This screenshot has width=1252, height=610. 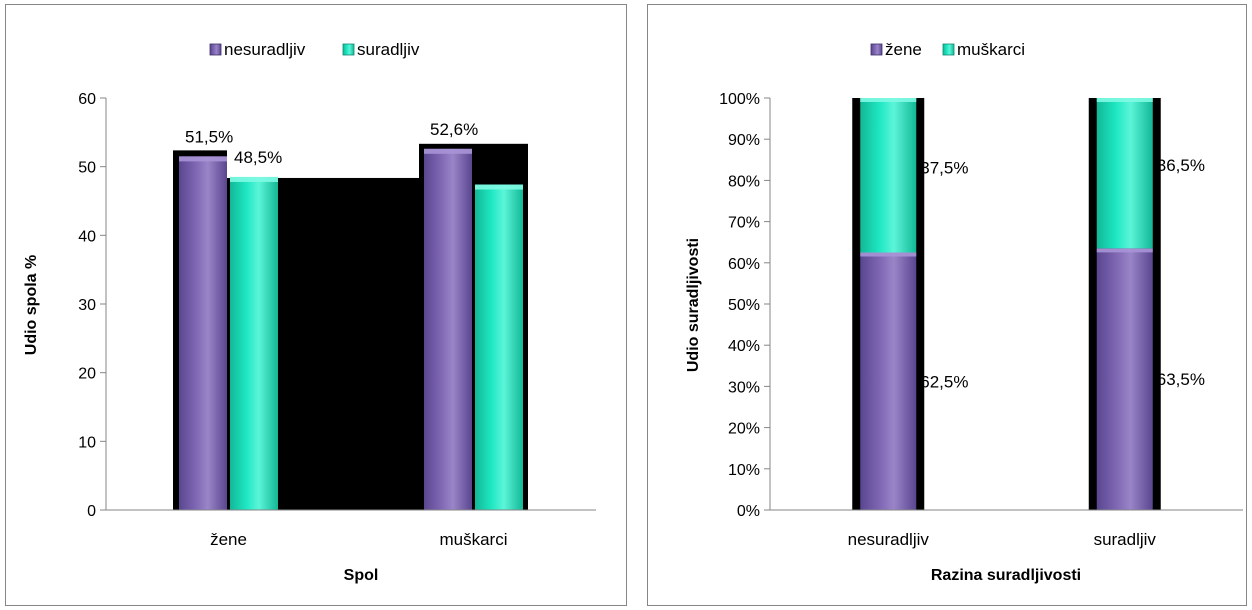 What do you see at coordinates (31, 305) in the screenshot?
I see `y-axis-title: Udio spola %` at bounding box center [31, 305].